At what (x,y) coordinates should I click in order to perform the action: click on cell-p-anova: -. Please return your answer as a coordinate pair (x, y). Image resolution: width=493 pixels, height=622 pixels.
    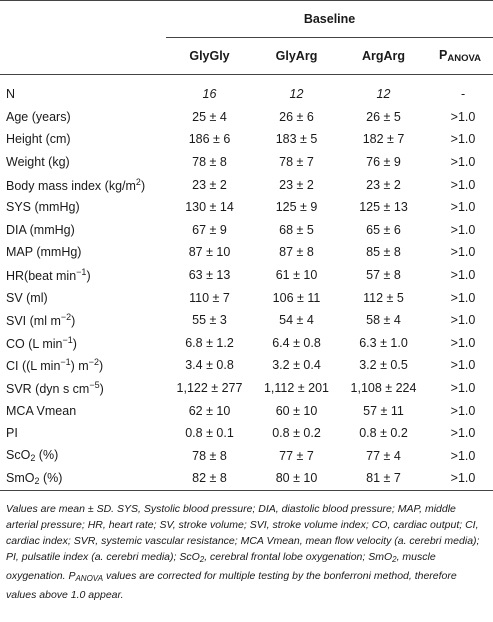
    Looking at the image, I should click on (463, 94).